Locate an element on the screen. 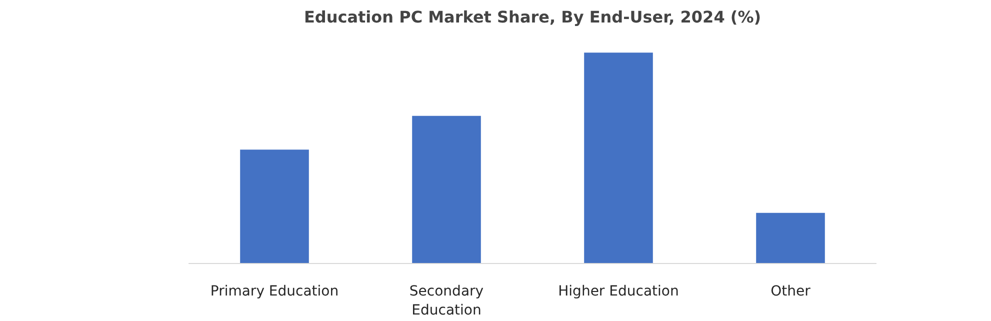 This screenshot has width=991, height=321. x-tick-label: Other is located at coordinates (790, 292).